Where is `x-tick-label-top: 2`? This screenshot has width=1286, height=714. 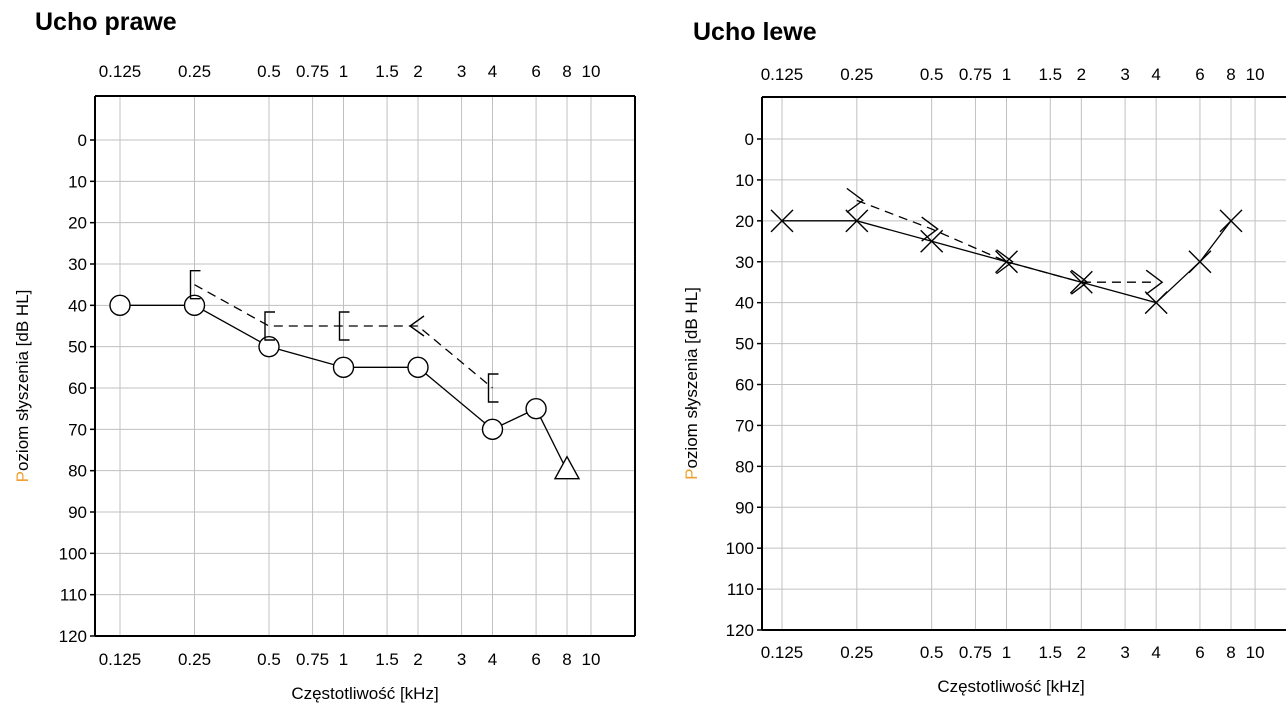 x-tick-label-top: 2 is located at coordinates (417, 71).